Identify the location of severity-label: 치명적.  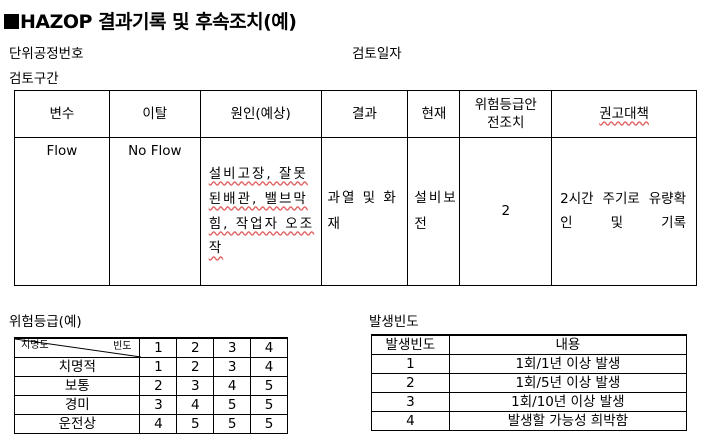
(77, 367).